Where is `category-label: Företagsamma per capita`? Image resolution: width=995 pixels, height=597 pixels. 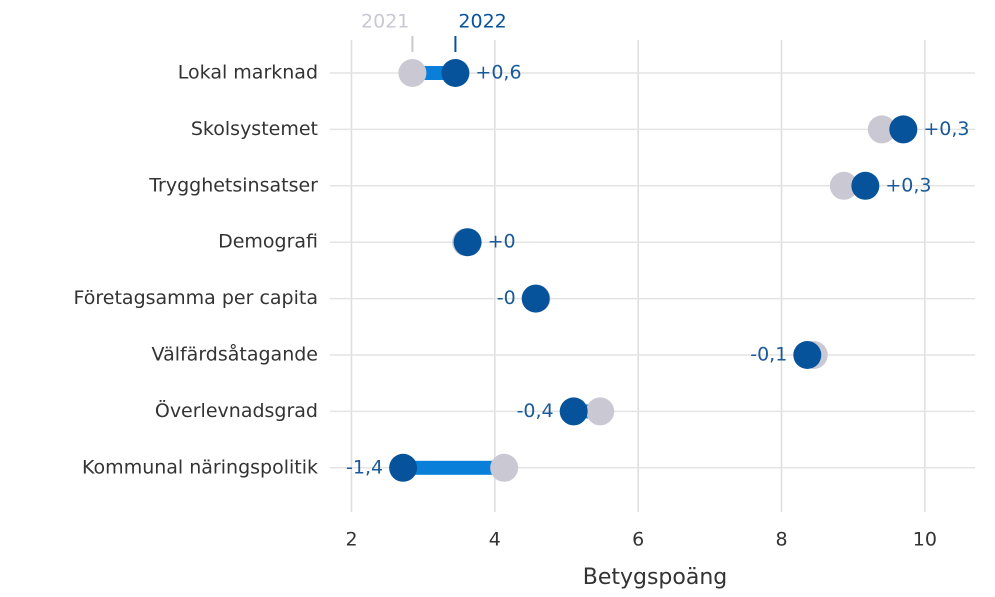
category-label: Företagsamma per capita is located at coordinates (196, 298).